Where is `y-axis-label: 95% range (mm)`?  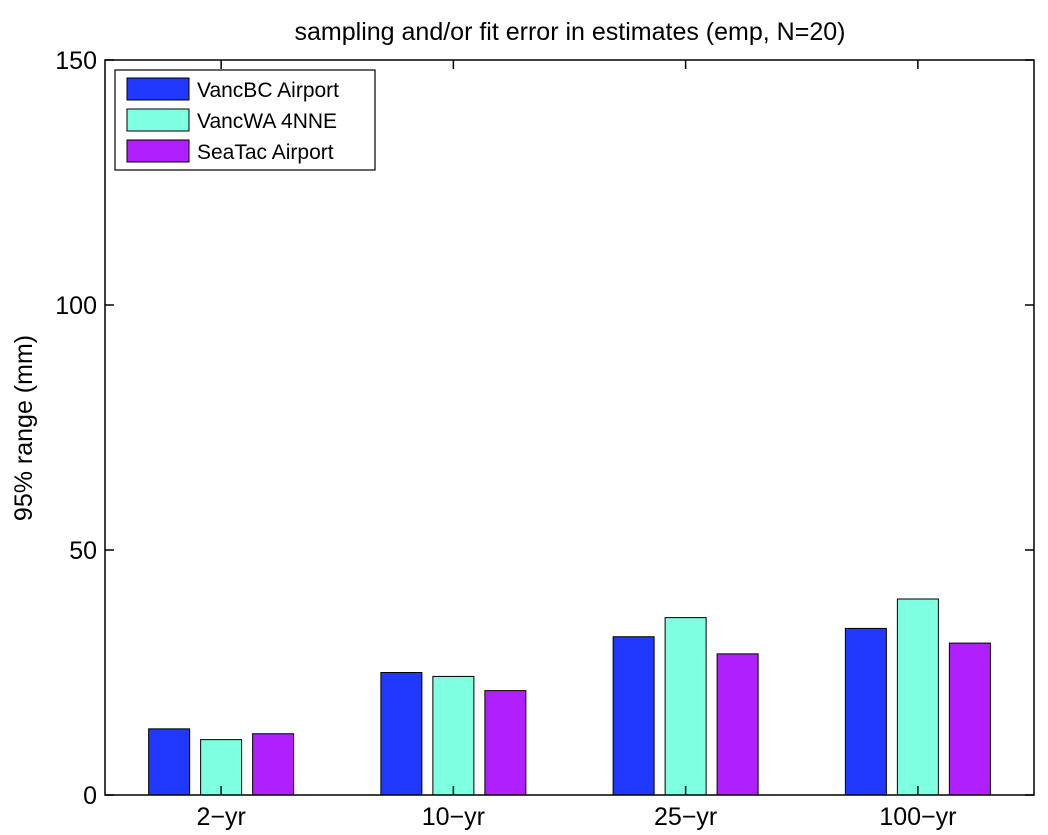
y-axis-label: 95% range (mm) is located at coordinates (24, 428).